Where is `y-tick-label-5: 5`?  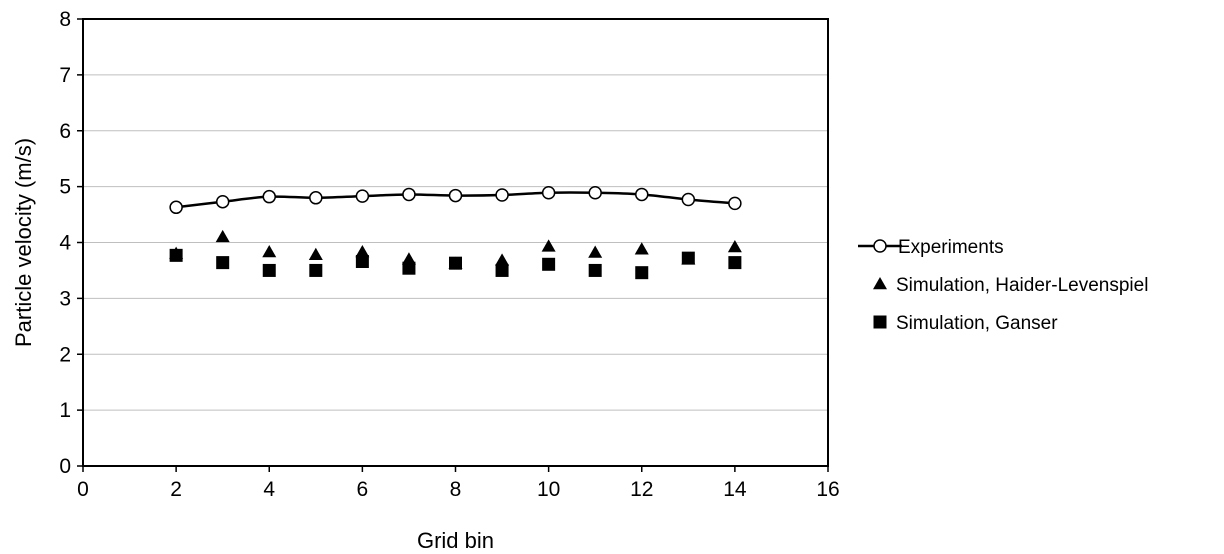
y-tick-label-5: 5 is located at coordinates (65, 187).